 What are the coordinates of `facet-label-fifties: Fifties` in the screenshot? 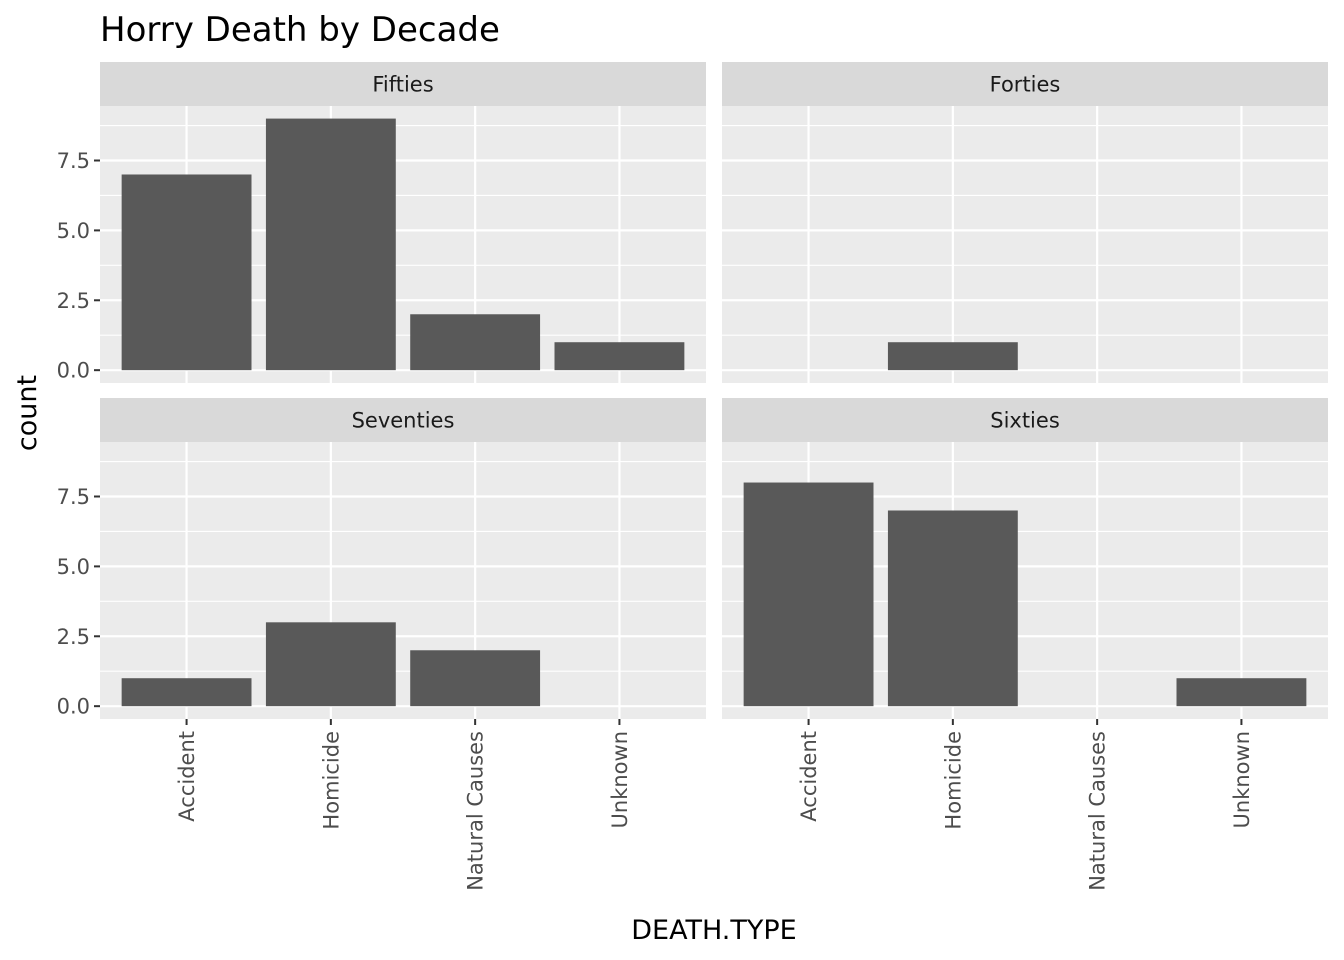 It's located at (402, 85).